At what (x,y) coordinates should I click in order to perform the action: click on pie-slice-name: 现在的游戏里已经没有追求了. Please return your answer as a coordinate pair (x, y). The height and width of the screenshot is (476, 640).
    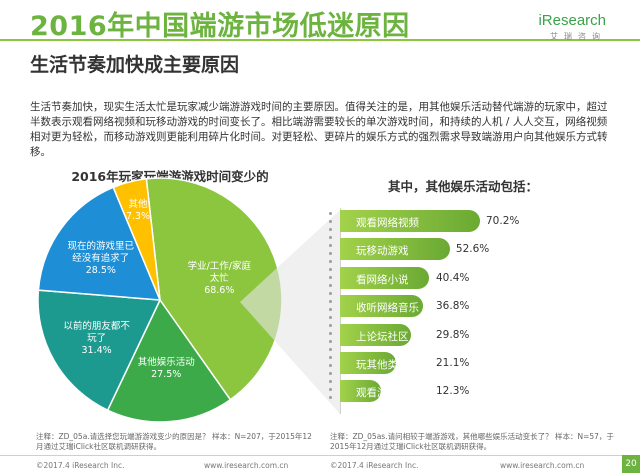
    Looking at the image, I should click on (101, 252).